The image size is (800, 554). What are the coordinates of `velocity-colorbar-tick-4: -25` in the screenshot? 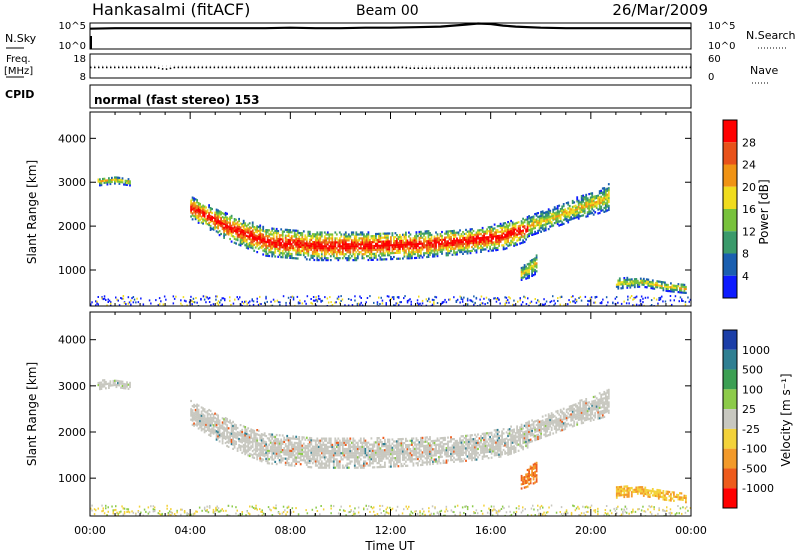 It's located at (751, 429).